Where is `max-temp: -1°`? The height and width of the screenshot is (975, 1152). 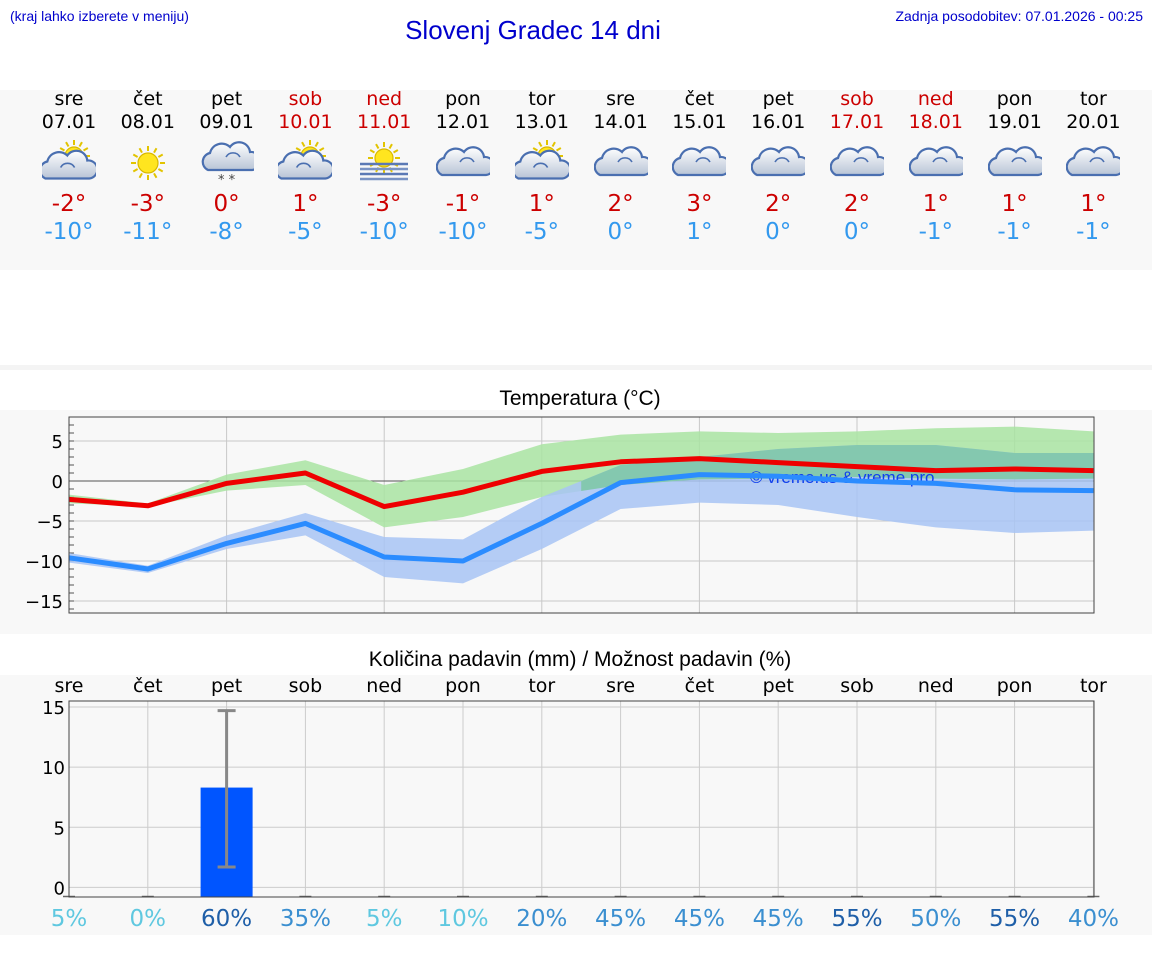 max-temp: -1° is located at coordinates (463, 204).